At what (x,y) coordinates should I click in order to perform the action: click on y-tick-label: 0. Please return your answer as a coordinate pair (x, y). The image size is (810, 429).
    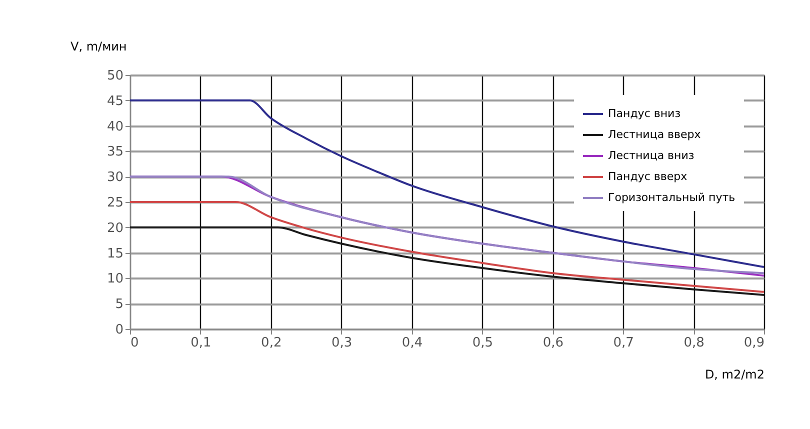
    Looking at the image, I should click on (119, 330).